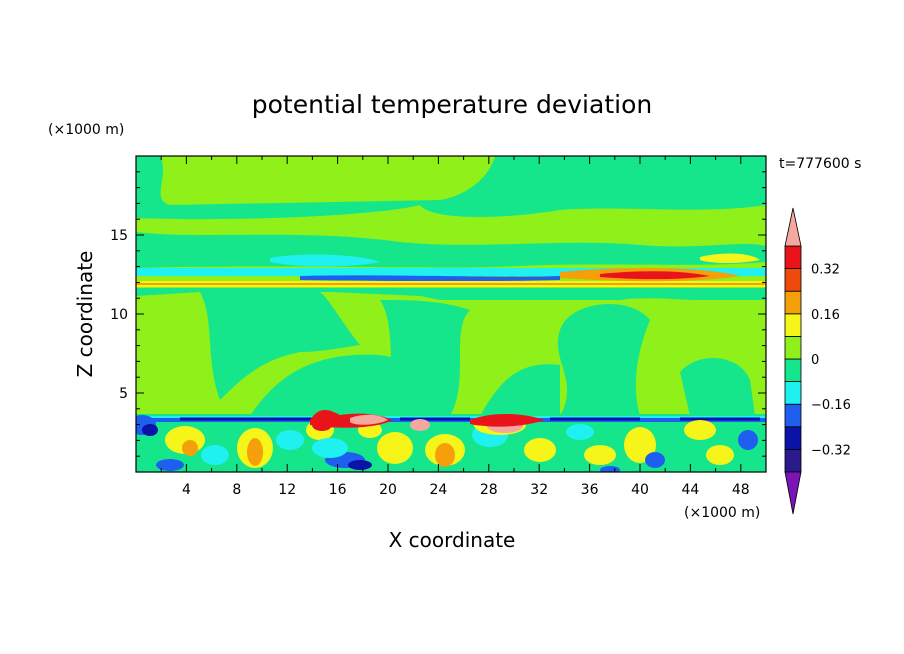  Describe the element at coordinates (451, 188) in the screenshot. I see `teal-region` at that location.